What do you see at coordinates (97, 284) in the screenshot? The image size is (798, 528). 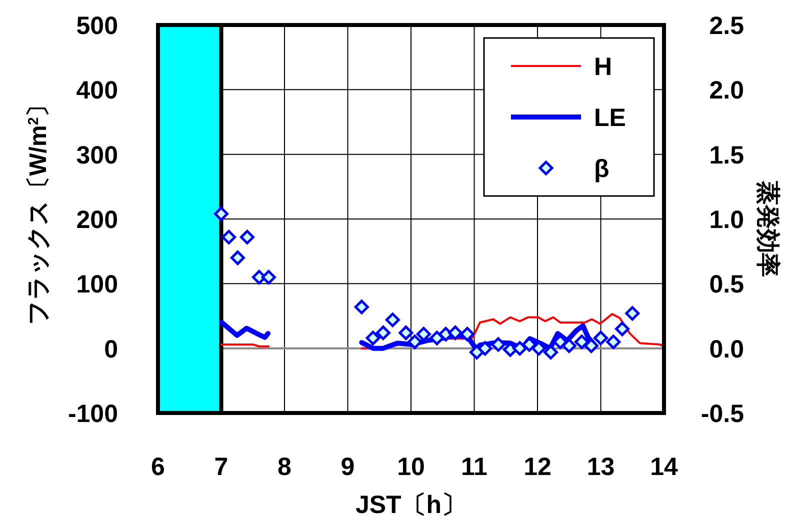 I see `y-tick-label: 100` at bounding box center [97, 284].